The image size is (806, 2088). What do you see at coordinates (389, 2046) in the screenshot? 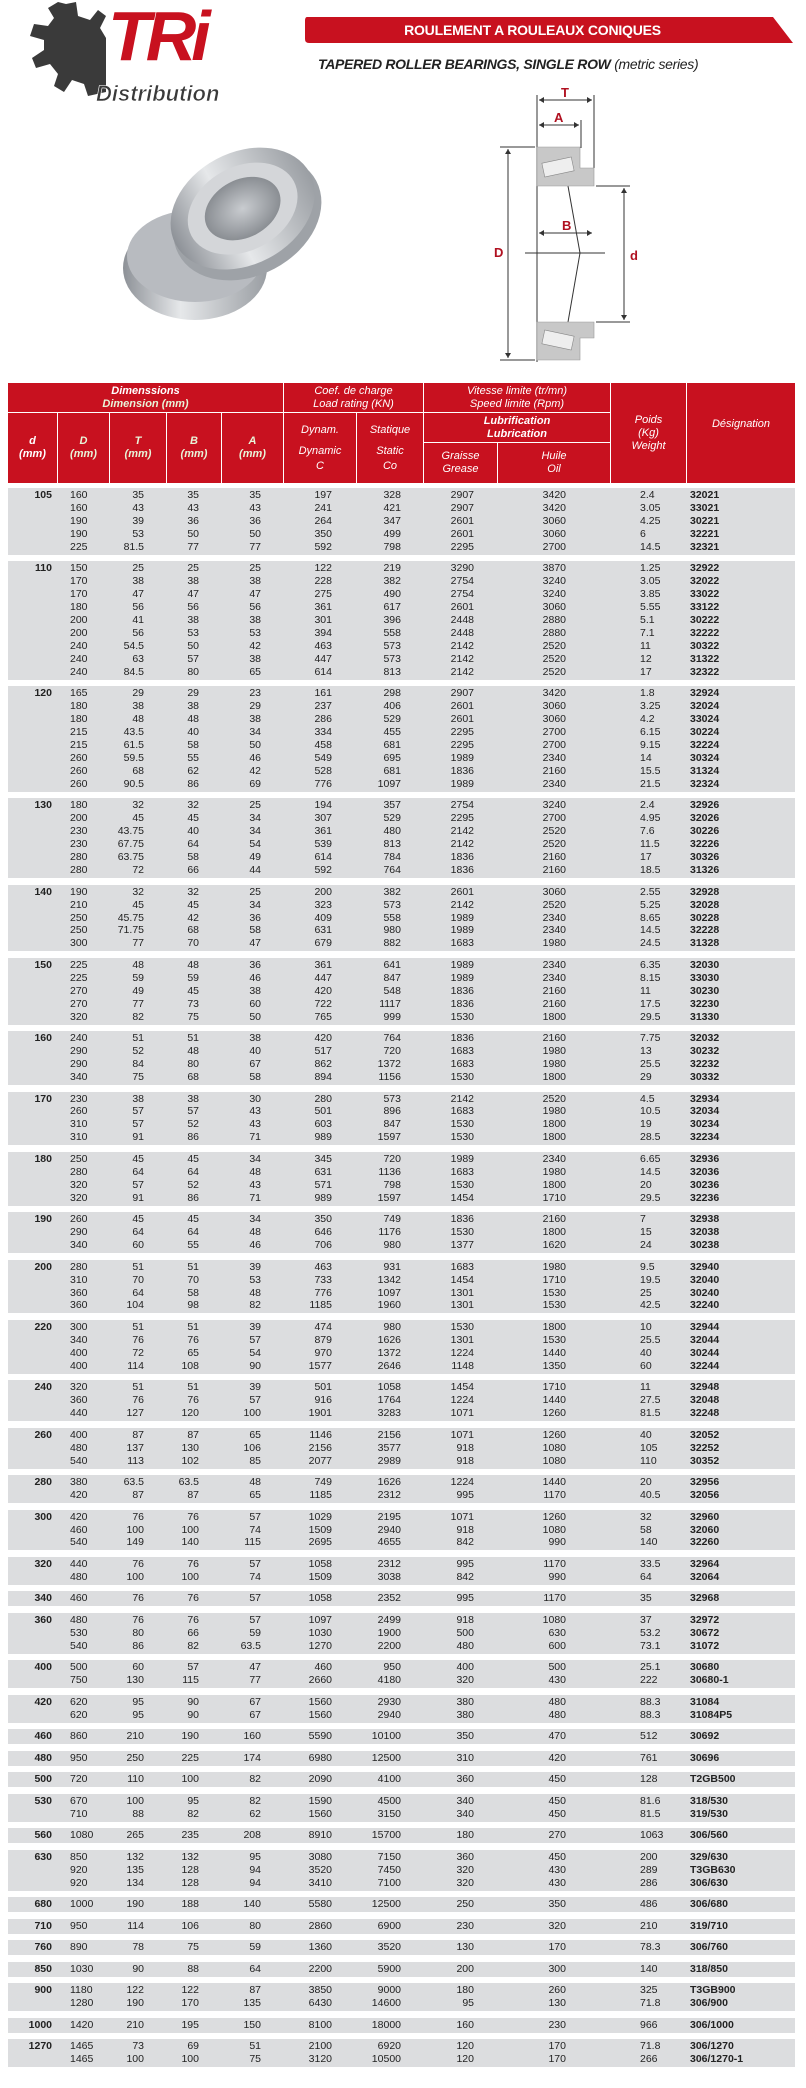
I see `static-load-Co: 6920` at bounding box center [389, 2046].